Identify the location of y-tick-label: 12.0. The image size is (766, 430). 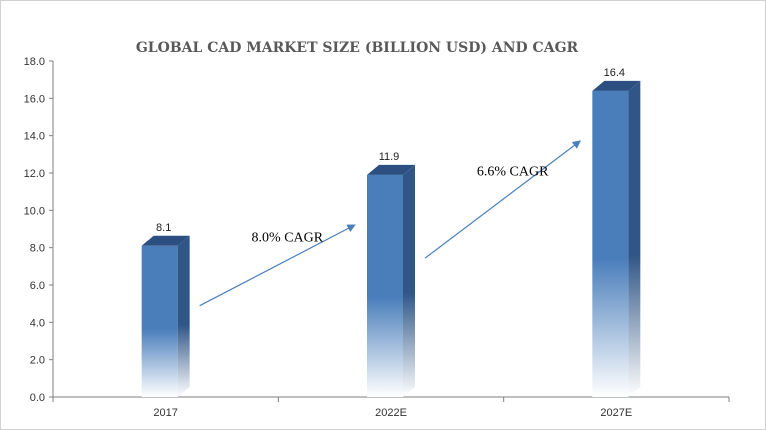
(34, 174).